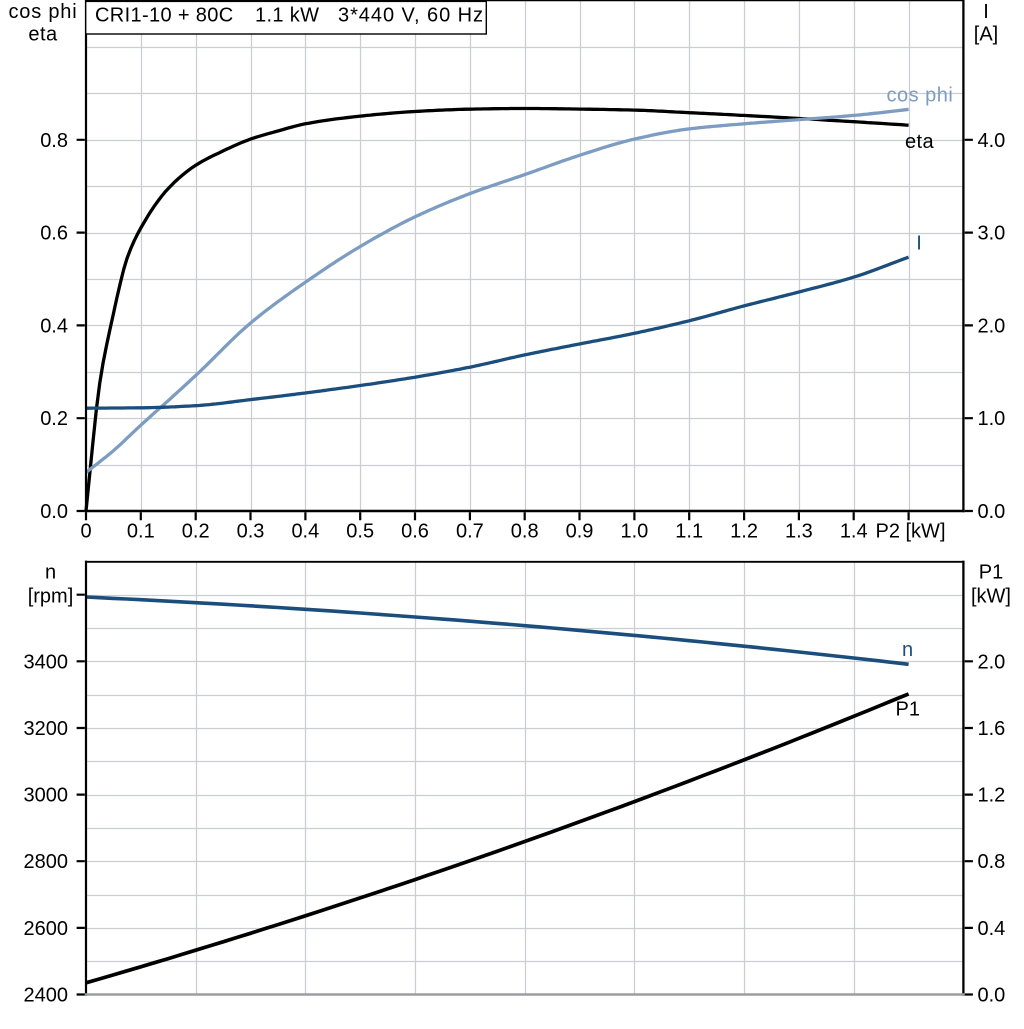 The height and width of the screenshot is (1029, 1024). I want to click on svg-text: 3400, so click(46, 662).